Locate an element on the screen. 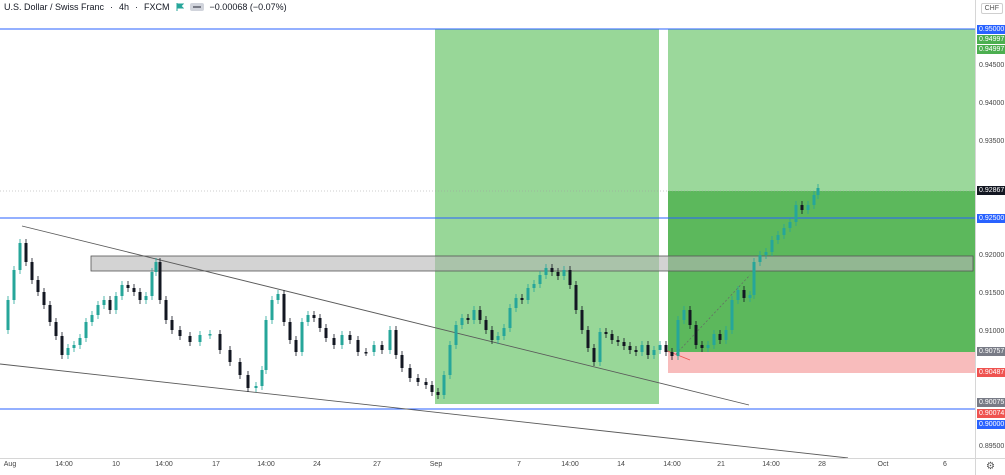 The height and width of the screenshot is (475, 1005). price-tick: 0.91500 is located at coordinates (992, 293).